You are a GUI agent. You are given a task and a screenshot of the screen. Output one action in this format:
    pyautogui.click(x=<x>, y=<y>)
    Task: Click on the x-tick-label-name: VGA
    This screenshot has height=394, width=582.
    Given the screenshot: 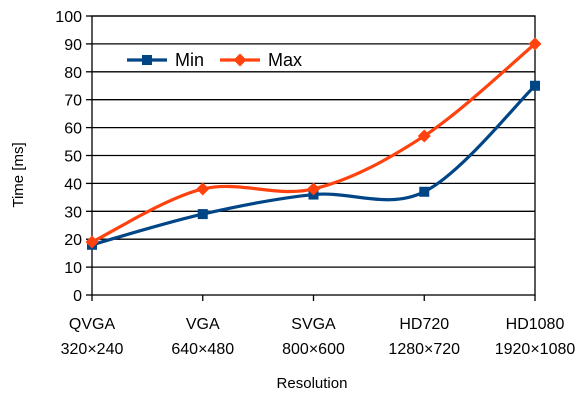 What is the action you would take?
    pyautogui.click(x=203, y=324)
    